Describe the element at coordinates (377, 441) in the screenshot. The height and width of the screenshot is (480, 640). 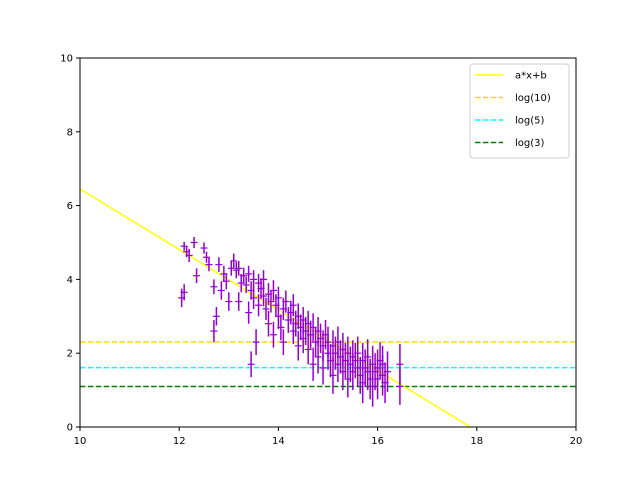
I see `x-tick-label: 16` at that location.